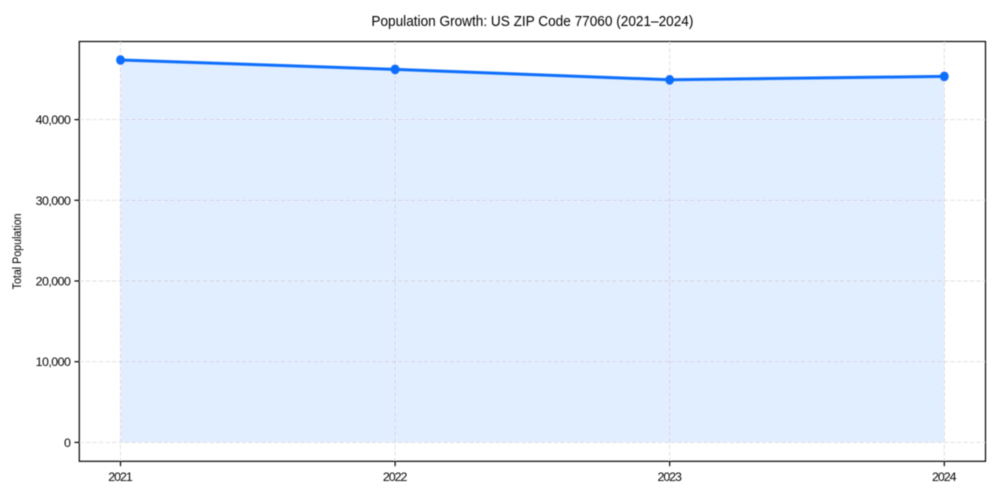 This screenshot has width=1000, height=500. I want to click on svg-text: Total Population, so click(18, 251).